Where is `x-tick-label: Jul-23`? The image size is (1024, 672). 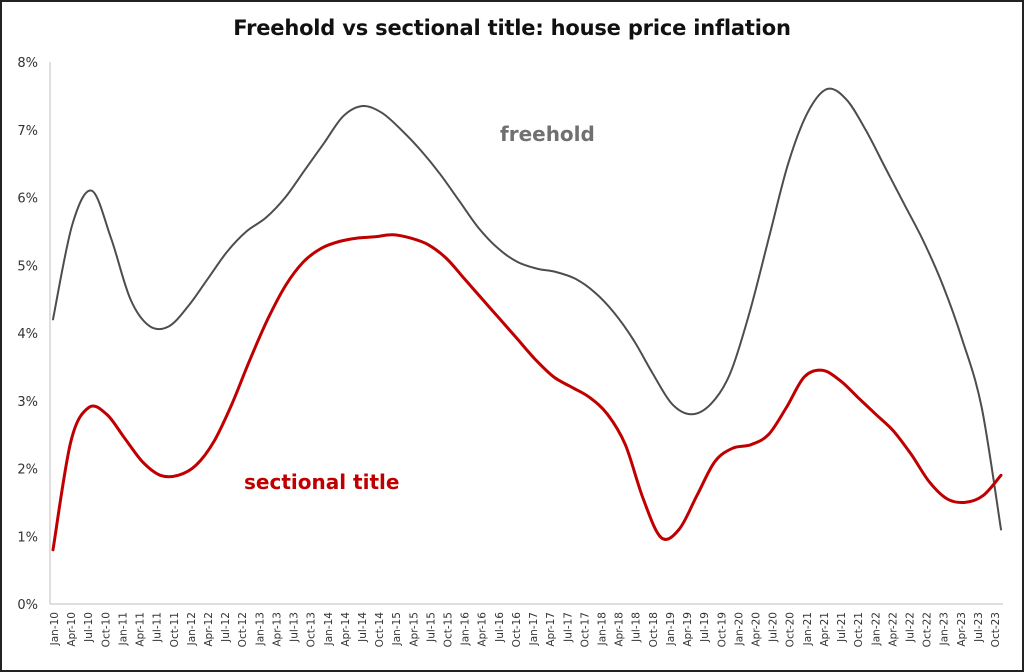 x-tick-label: Jul-23 is located at coordinates (979, 627).